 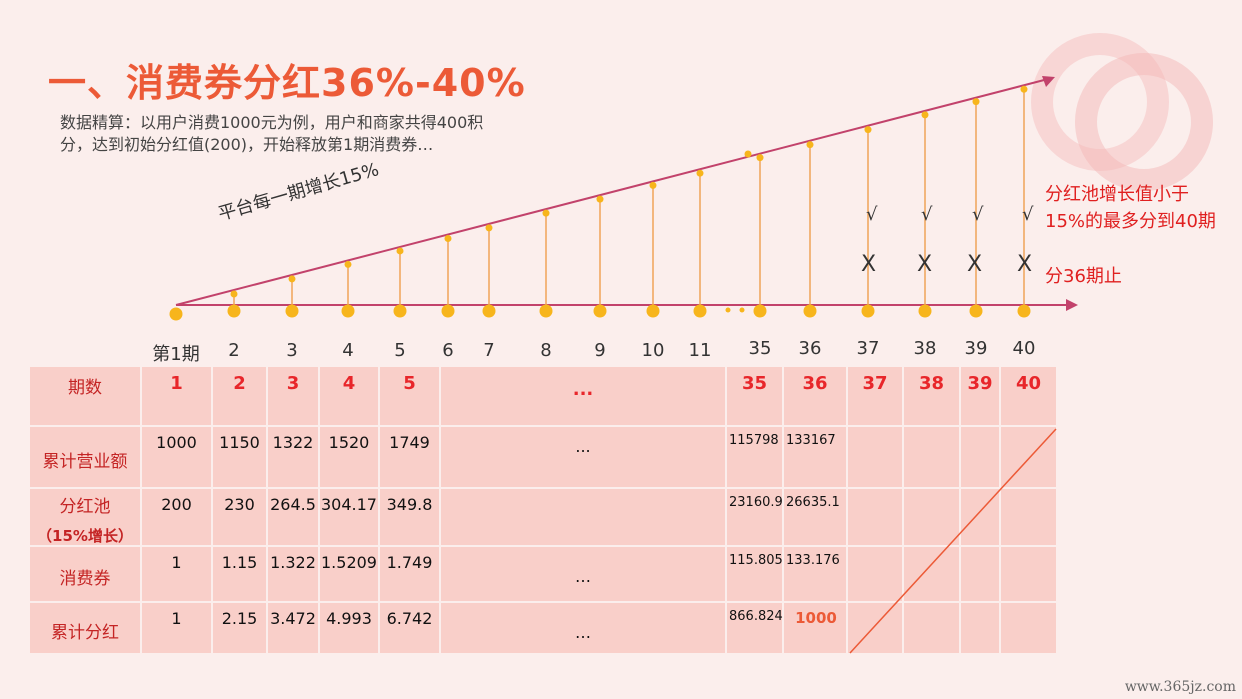 I want to click on note-line-2: 15%的最多分到40期, so click(x=1130, y=221).